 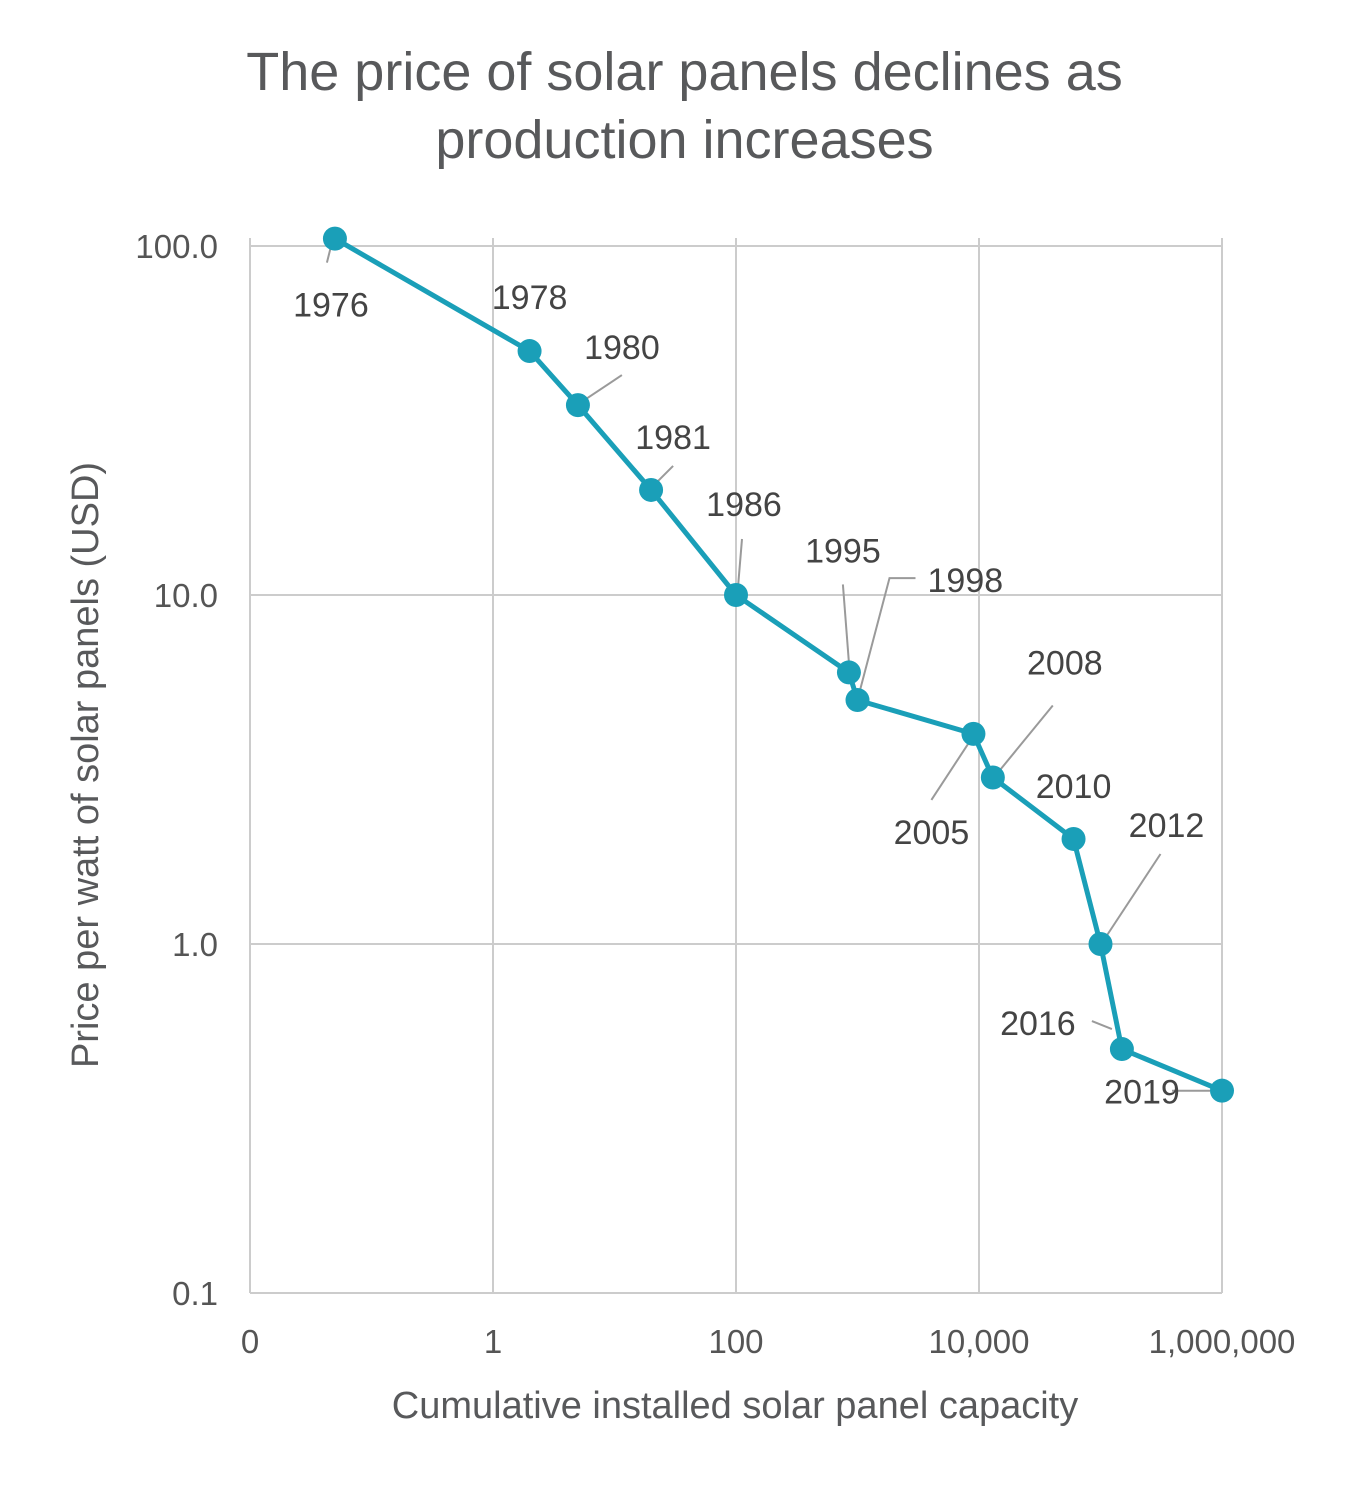 What do you see at coordinates (973, 733) in the screenshot?
I see `data-point-2005` at bounding box center [973, 733].